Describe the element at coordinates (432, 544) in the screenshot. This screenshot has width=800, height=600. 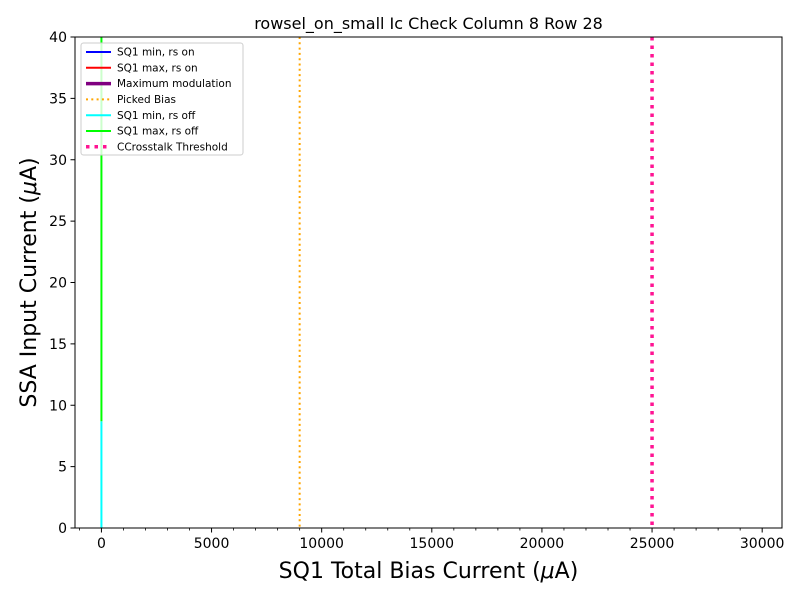
I see `x-tick-label: 15000` at that location.